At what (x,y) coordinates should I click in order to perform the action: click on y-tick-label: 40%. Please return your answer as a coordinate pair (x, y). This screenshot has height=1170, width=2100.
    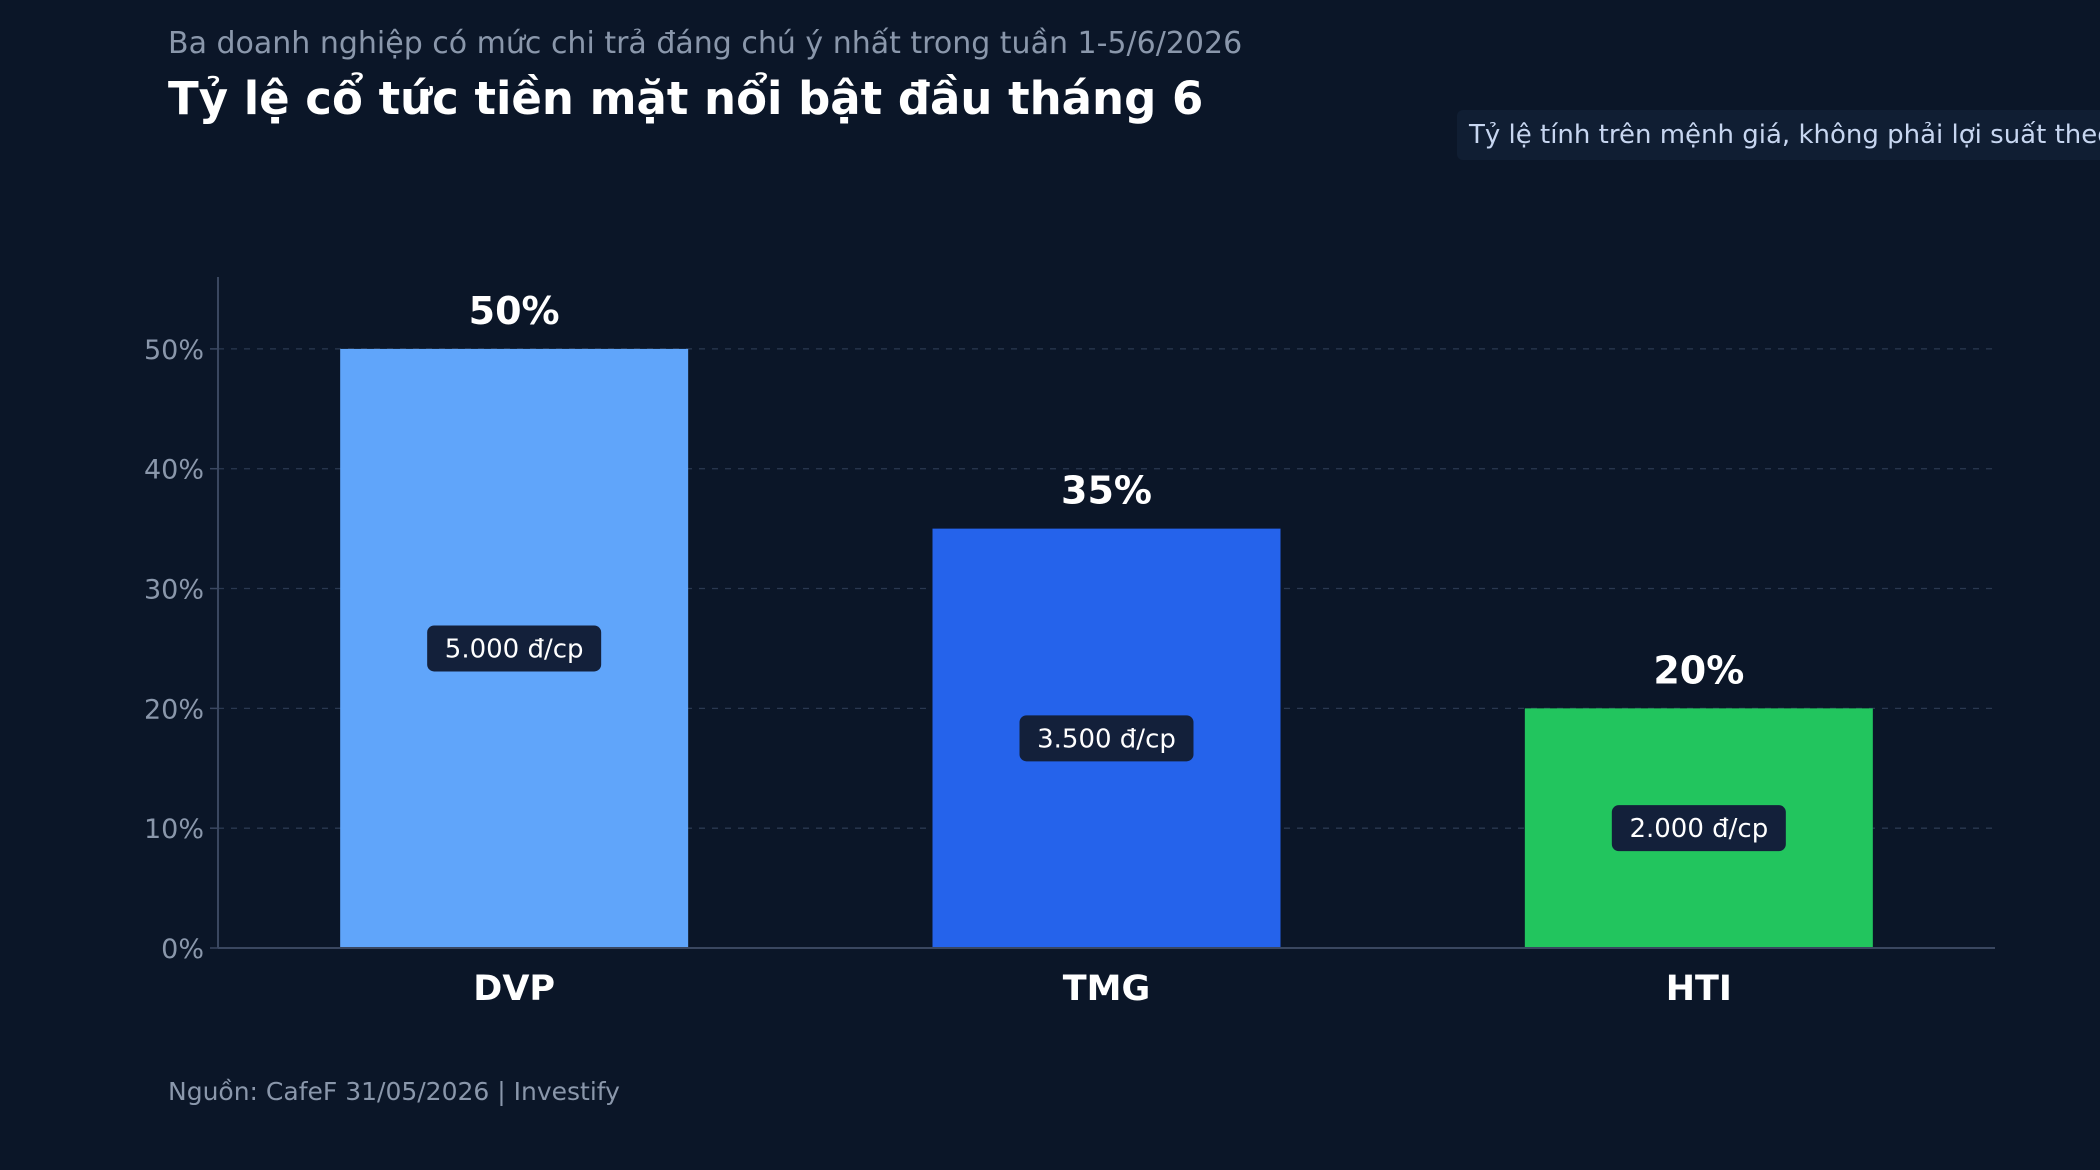
    Looking at the image, I should click on (174, 470).